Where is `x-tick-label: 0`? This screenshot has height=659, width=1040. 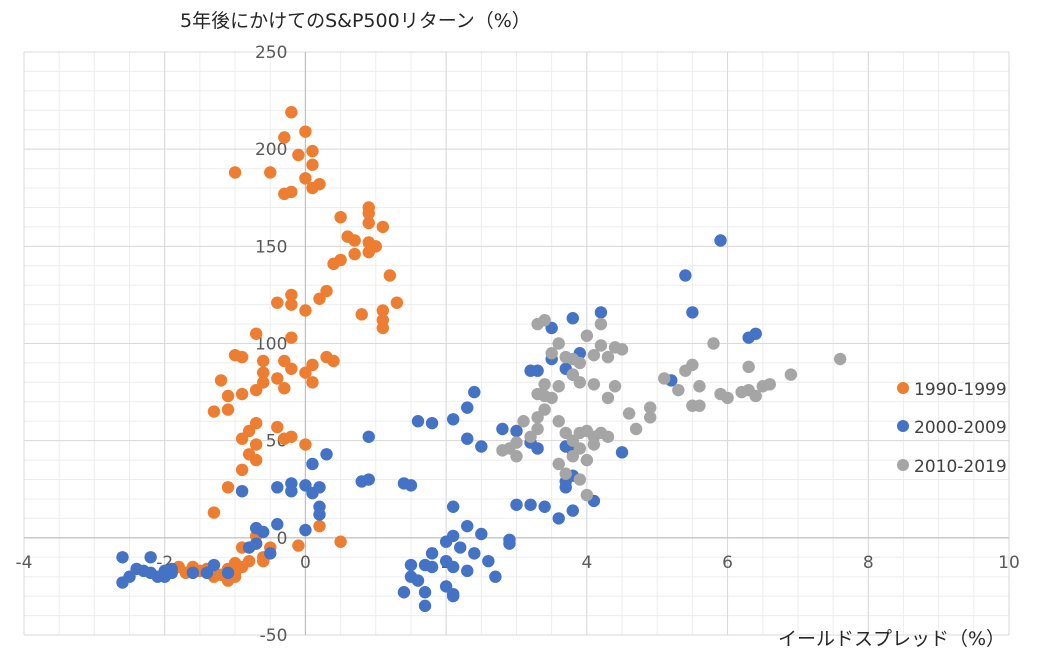
x-tick-label: 0 is located at coordinates (305, 563).